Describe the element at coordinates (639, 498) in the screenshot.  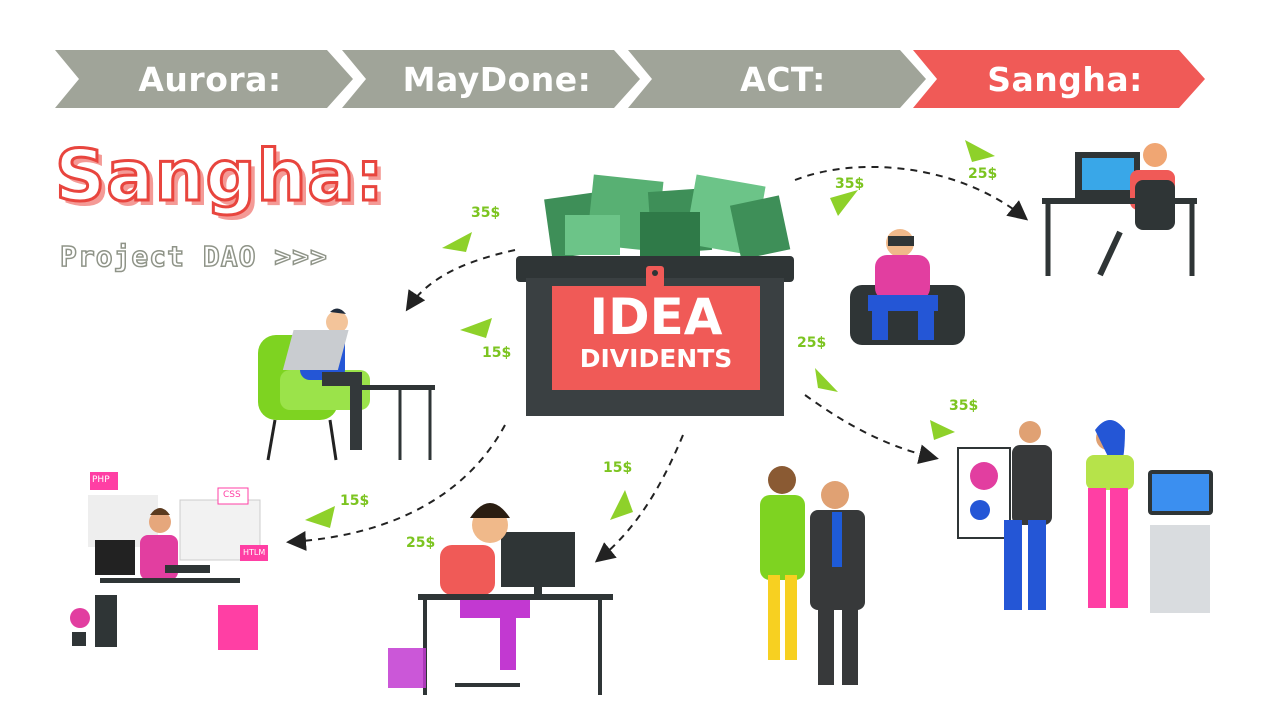
I see `flow-arrow-bottom-mid` at that location.